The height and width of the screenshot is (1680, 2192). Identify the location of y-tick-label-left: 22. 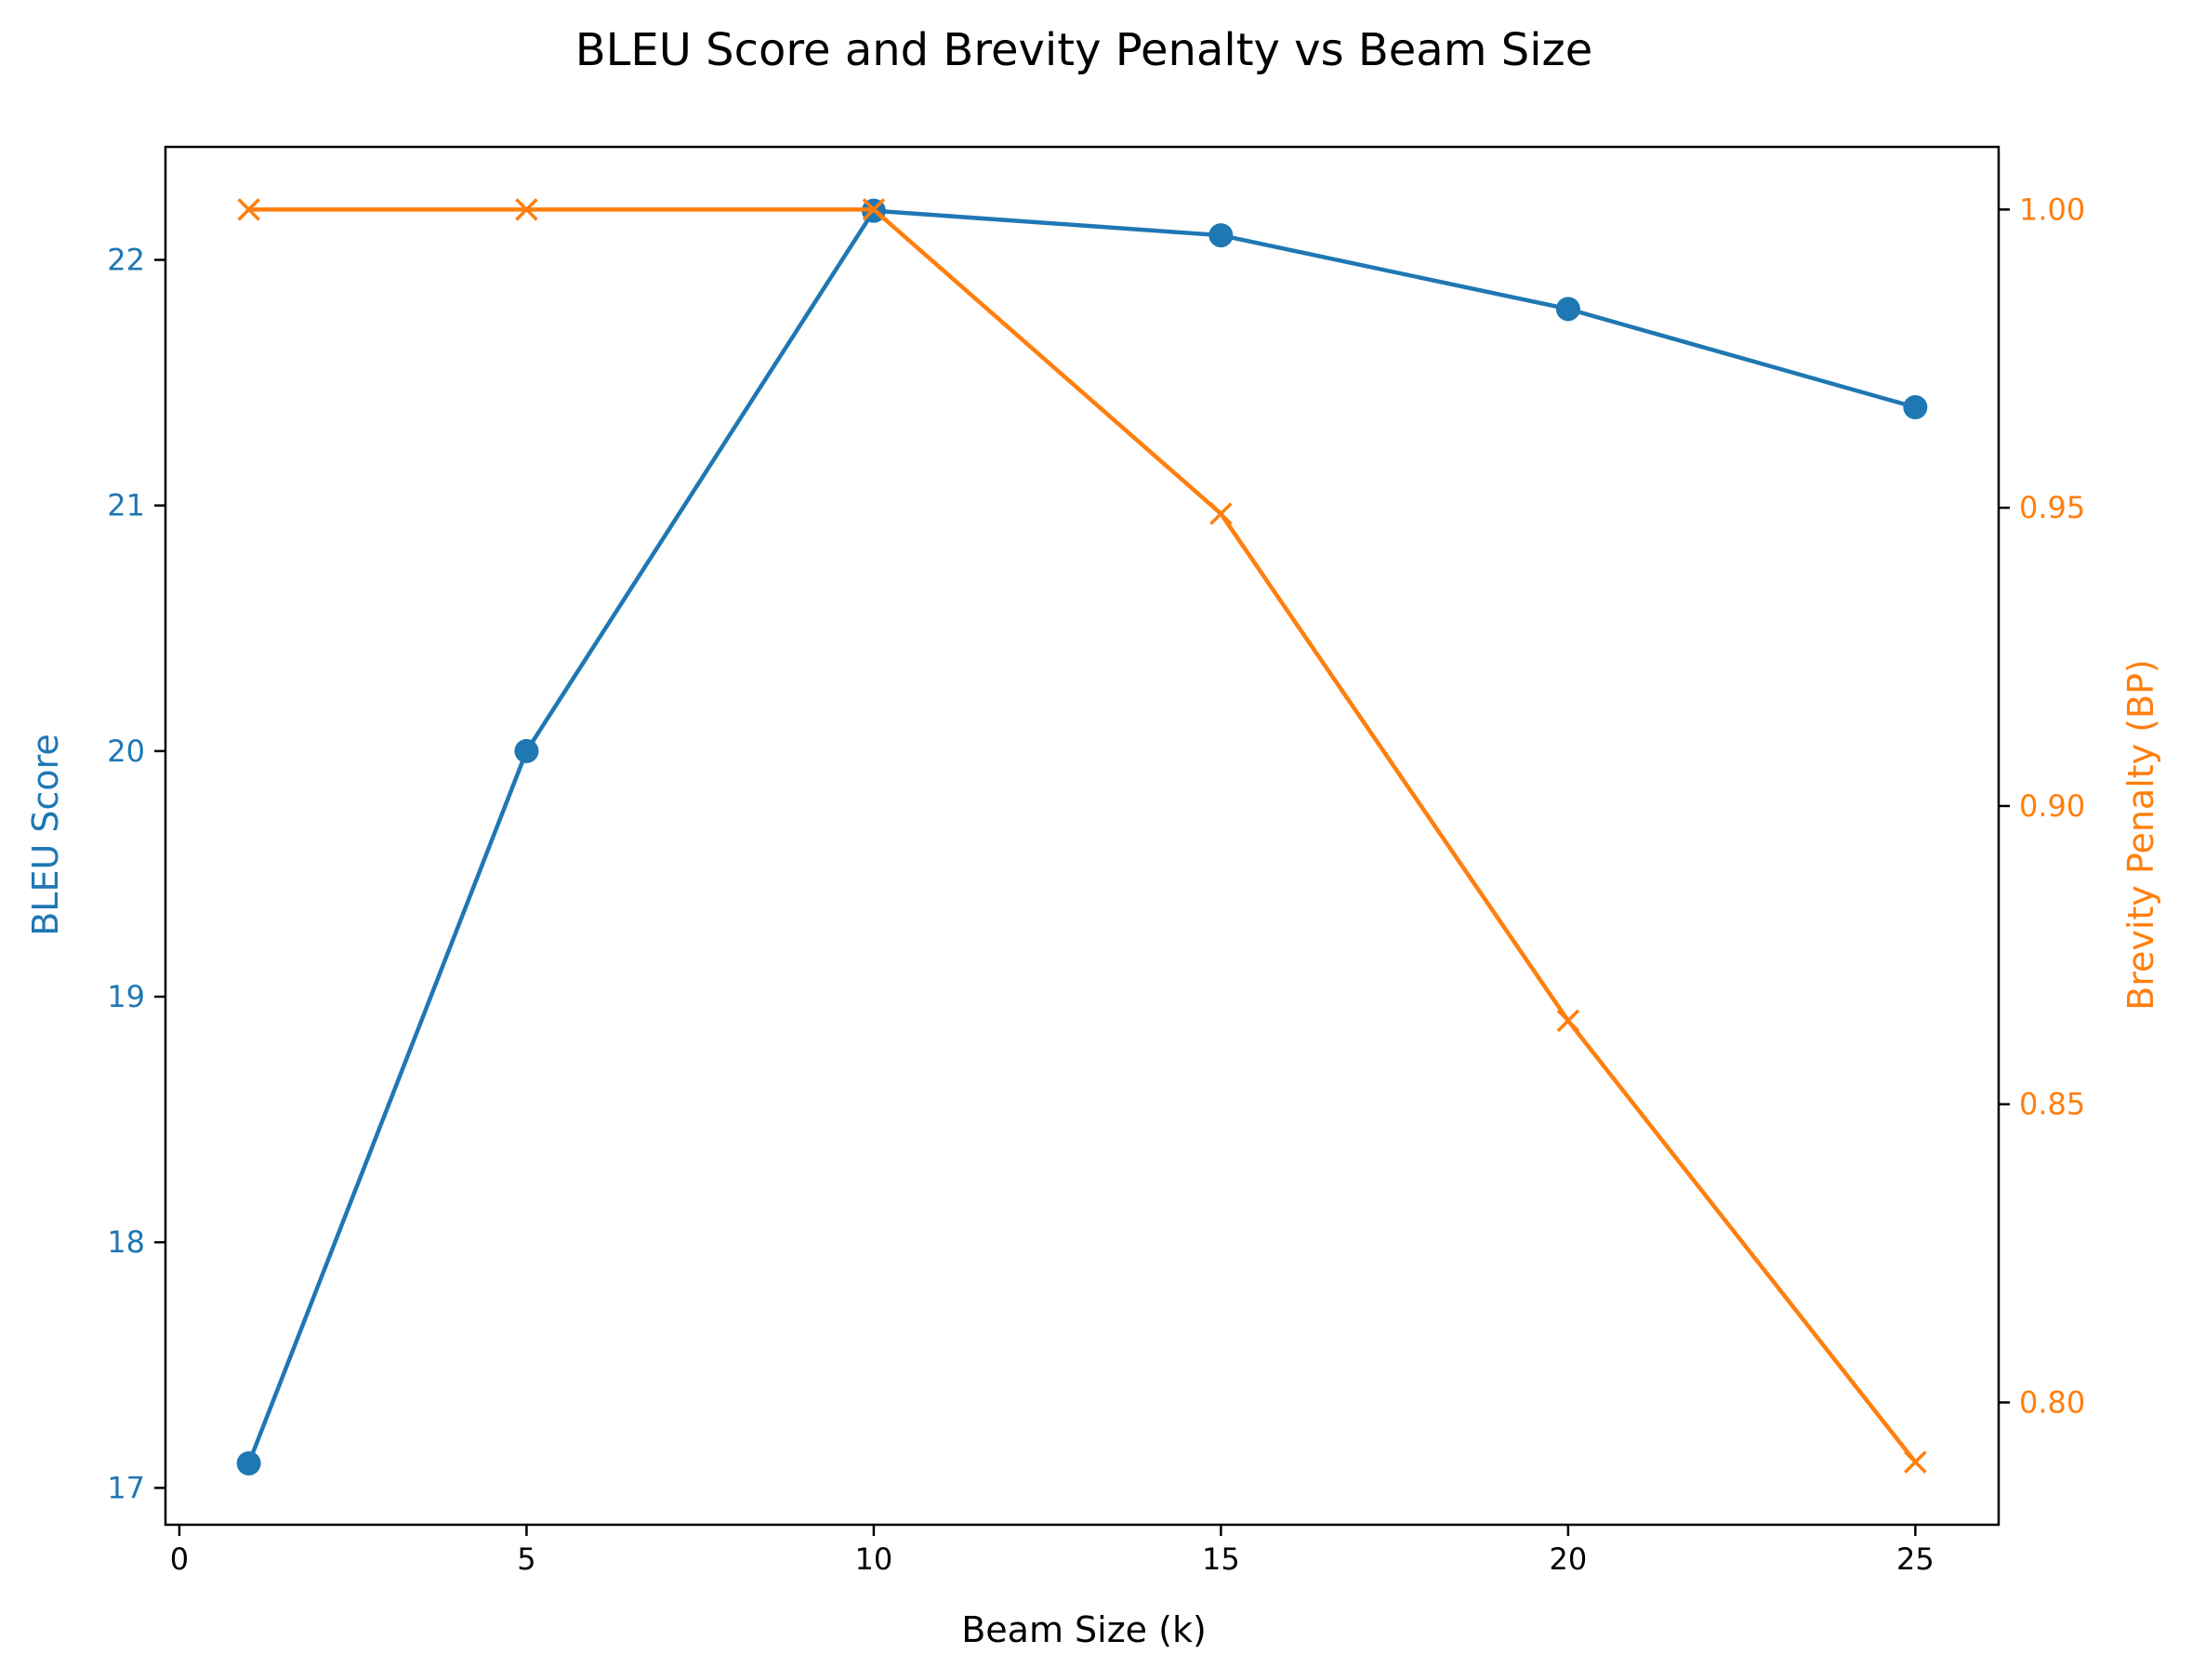
(126, 260).